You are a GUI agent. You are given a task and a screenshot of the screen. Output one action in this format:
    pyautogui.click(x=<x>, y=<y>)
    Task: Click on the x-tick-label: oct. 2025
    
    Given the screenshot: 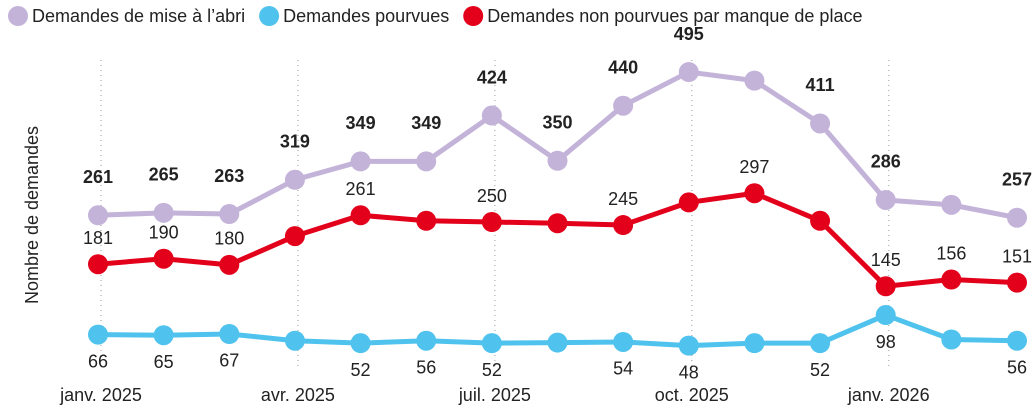 What is the action you would take?
    pyautogui.click(x=692, y=395)
    